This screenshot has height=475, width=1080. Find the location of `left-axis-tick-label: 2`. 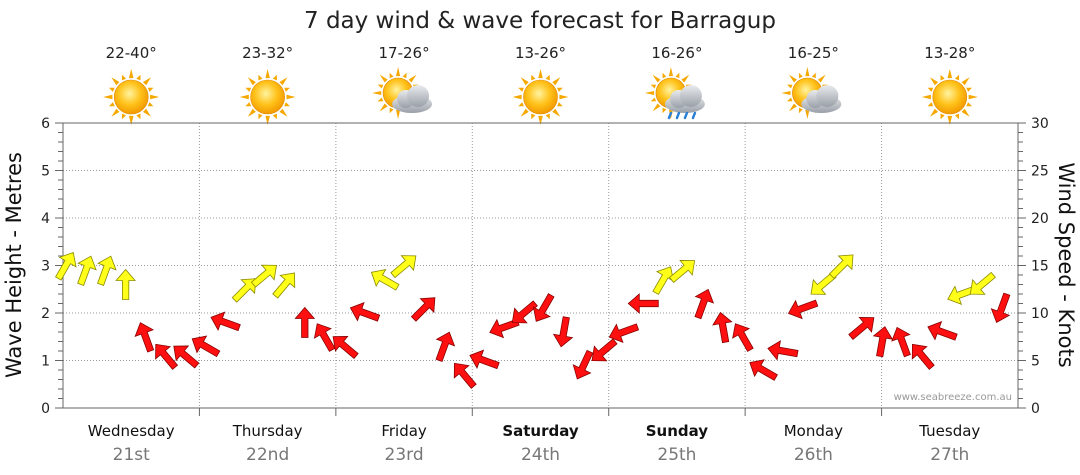

left-axis-tick-label: 2 is located at coordinates (45, 314).